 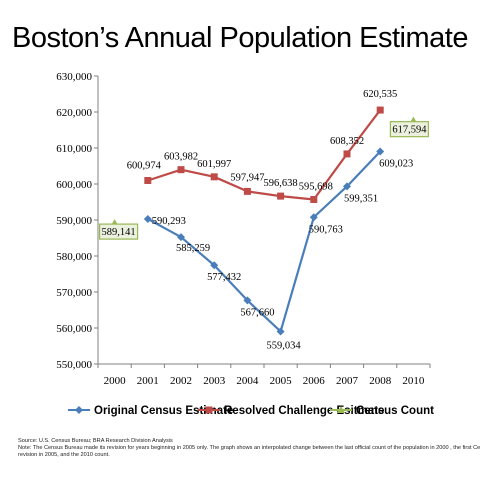 I want to click on data-label: 567,660, so click(x=257, y=312).